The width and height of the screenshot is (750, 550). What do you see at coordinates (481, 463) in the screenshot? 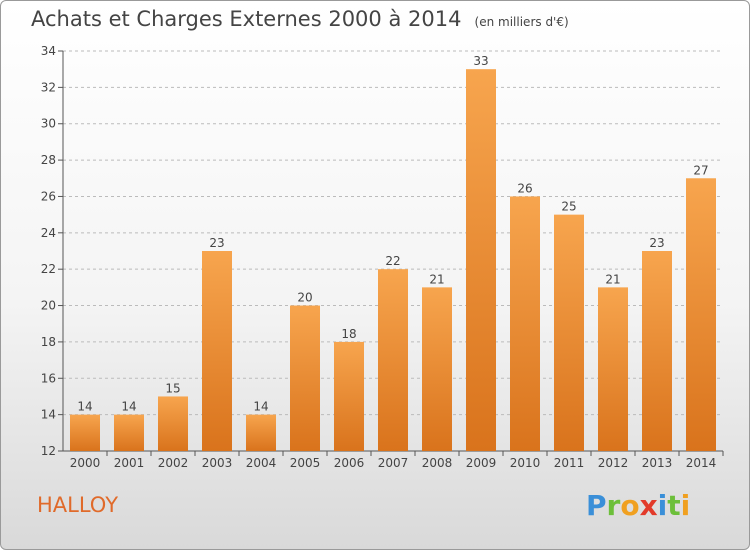
I see `x-tick-label: 2009` at bounding box center [481, 463].